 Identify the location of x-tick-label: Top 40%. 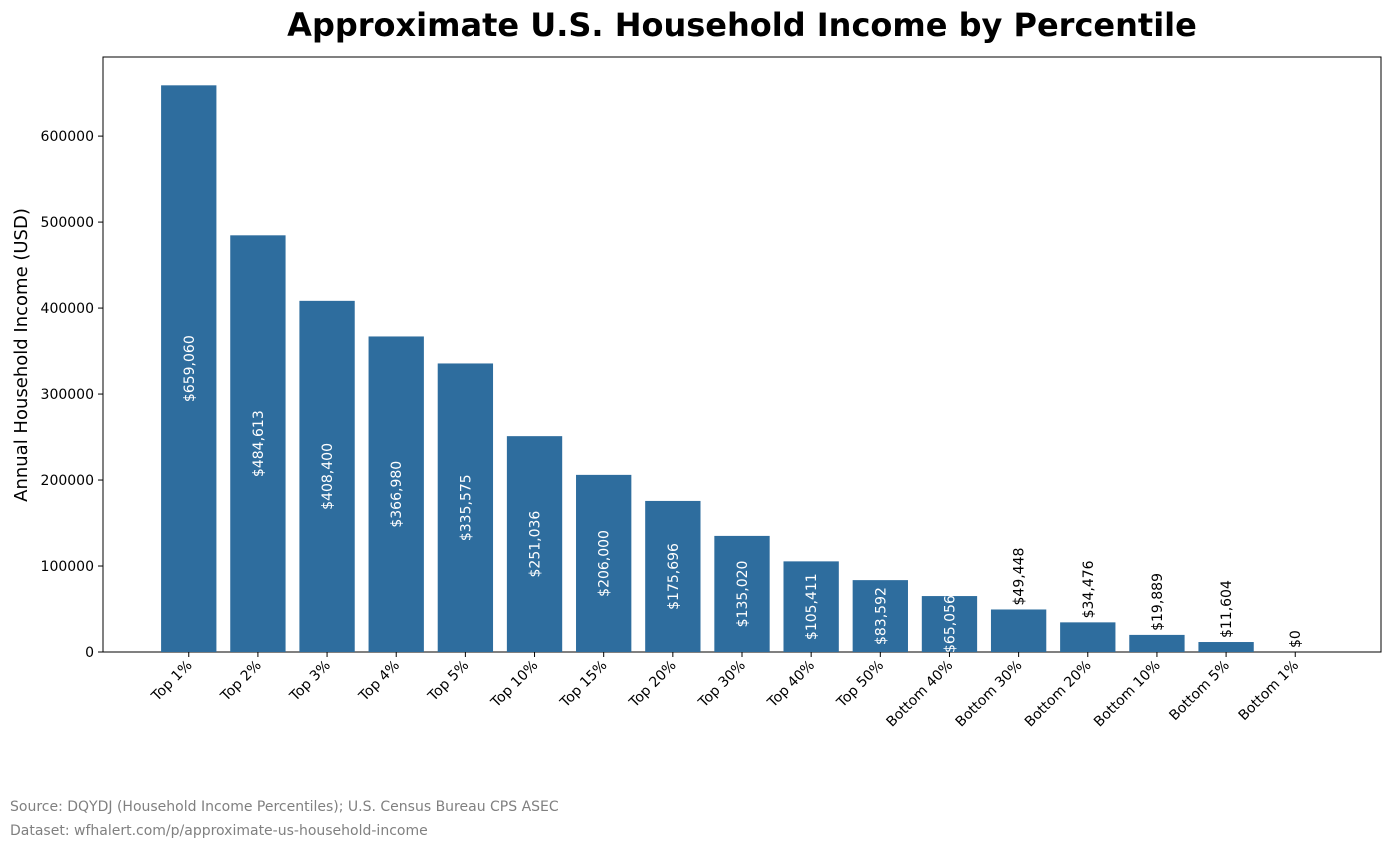
(791, 685).